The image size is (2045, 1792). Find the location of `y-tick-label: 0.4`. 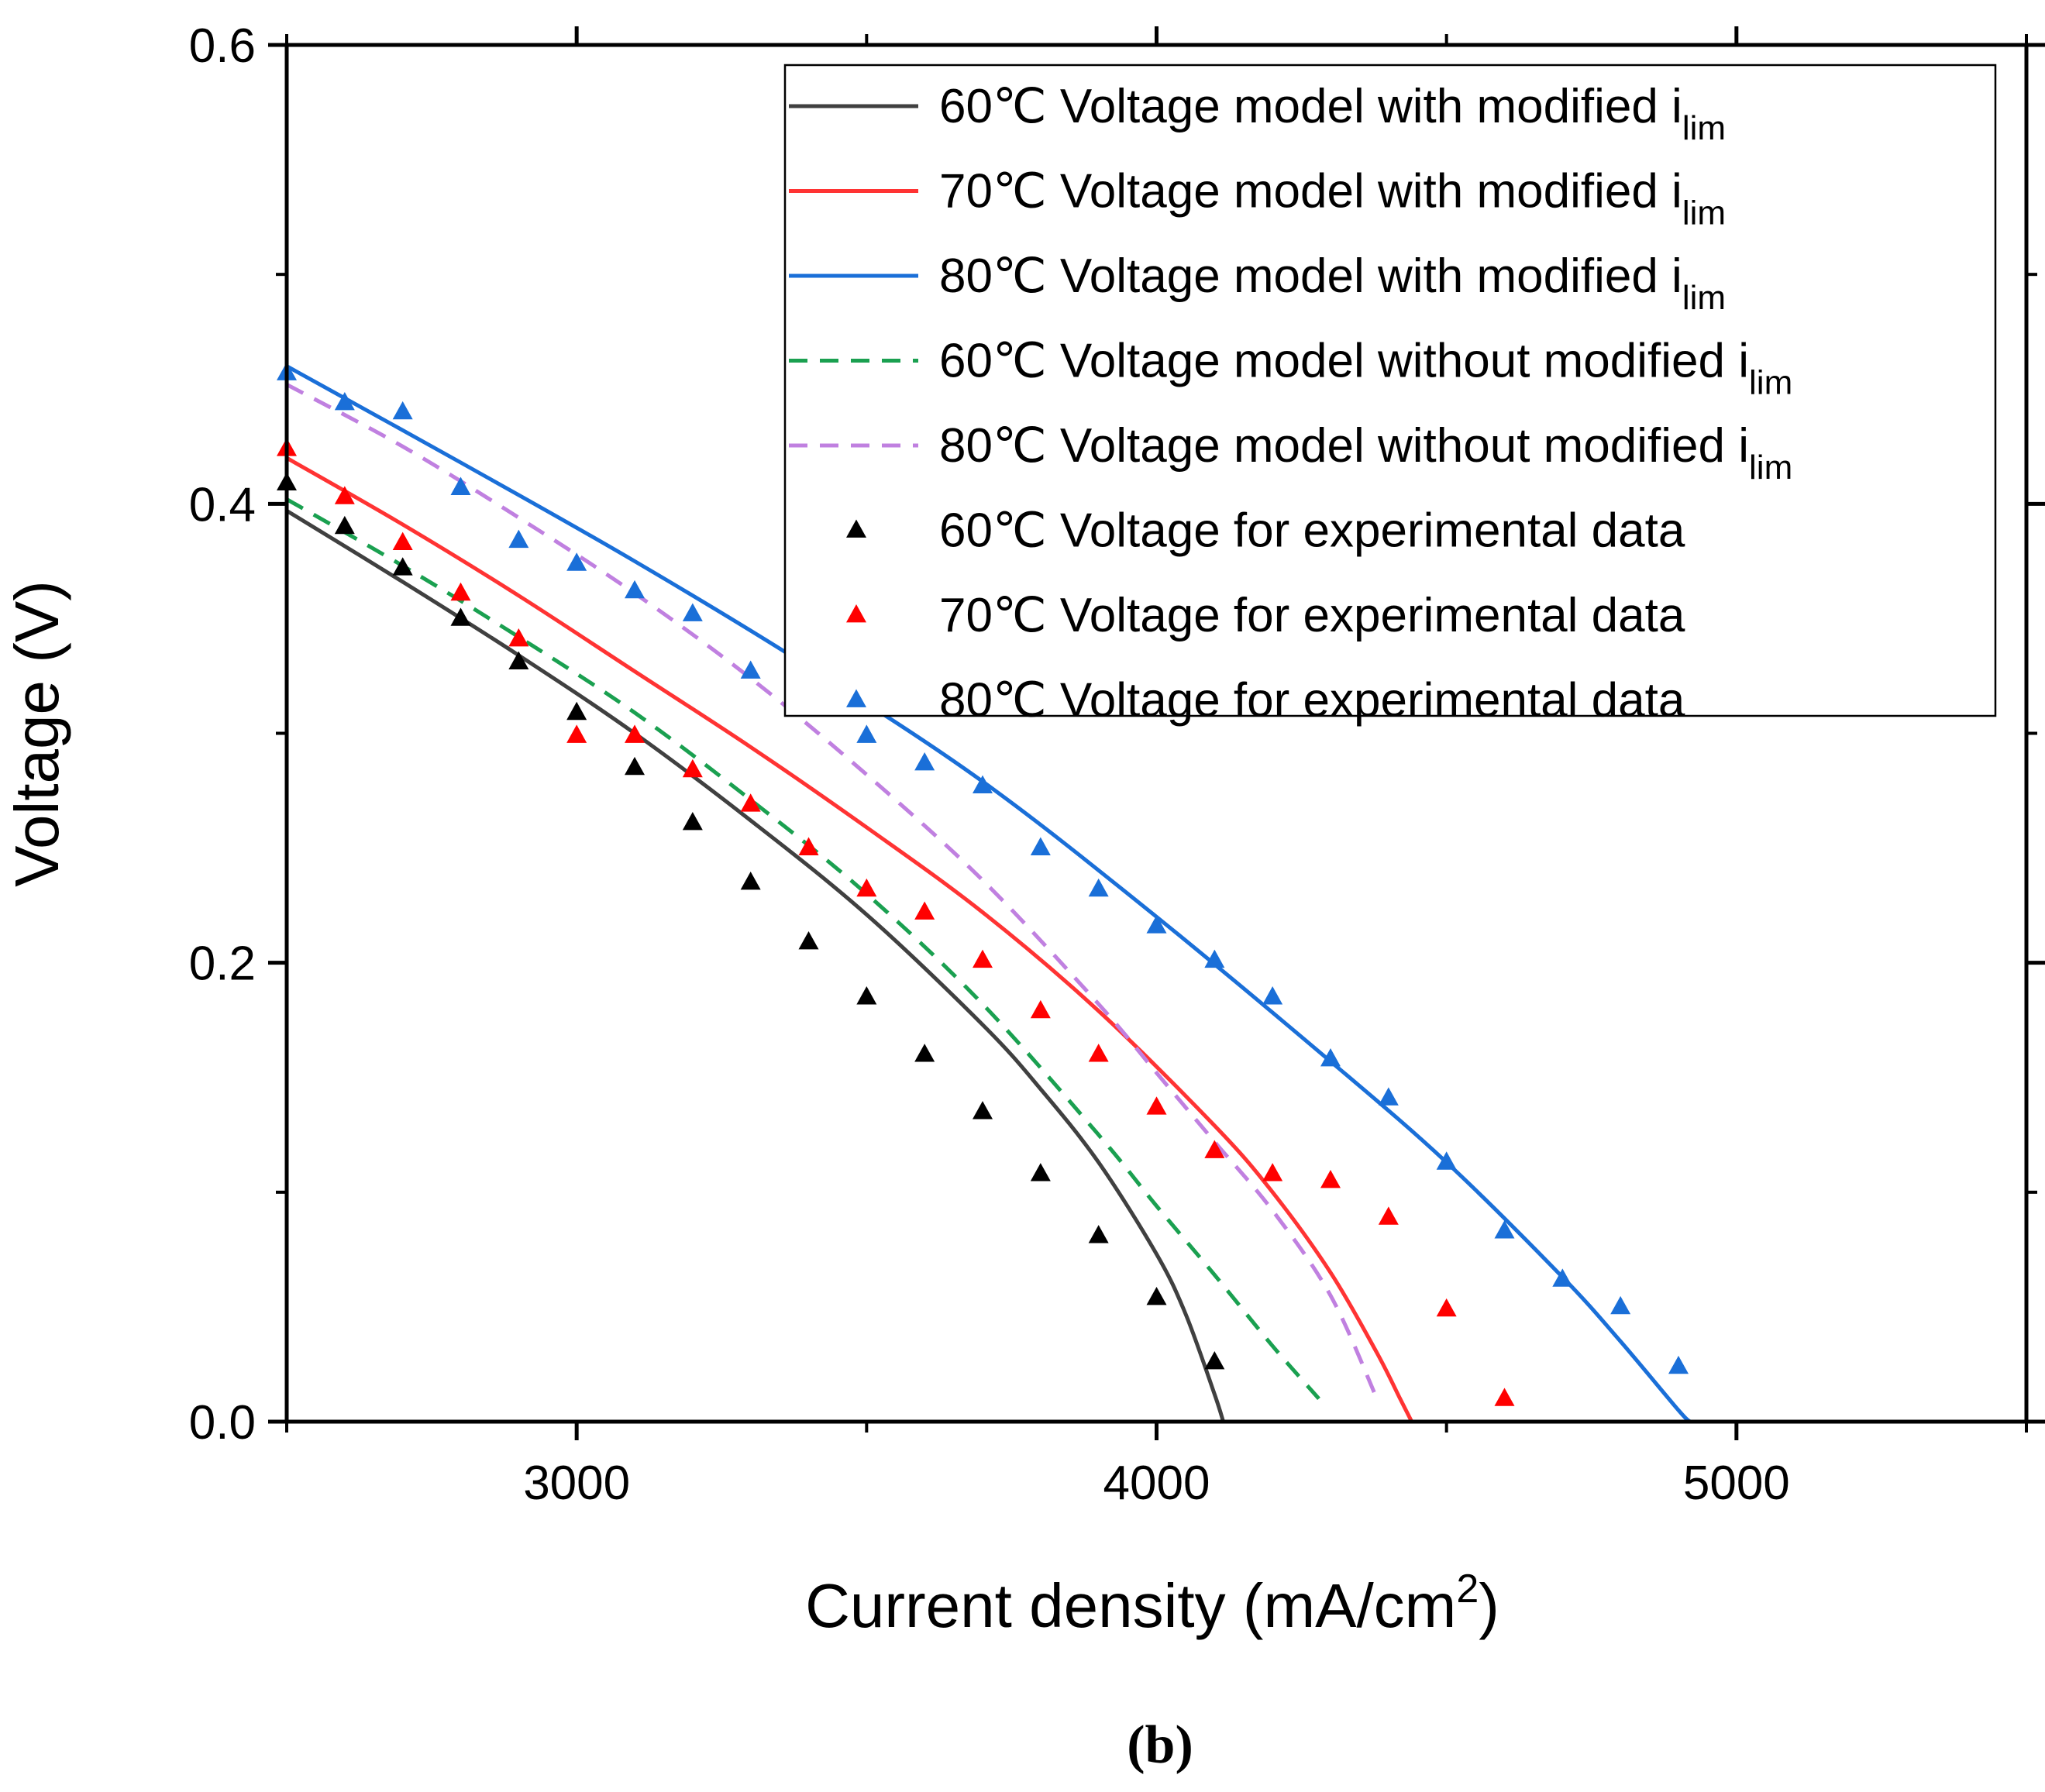

y-tick-label: 0.4 is located at coordinates (222, 504).